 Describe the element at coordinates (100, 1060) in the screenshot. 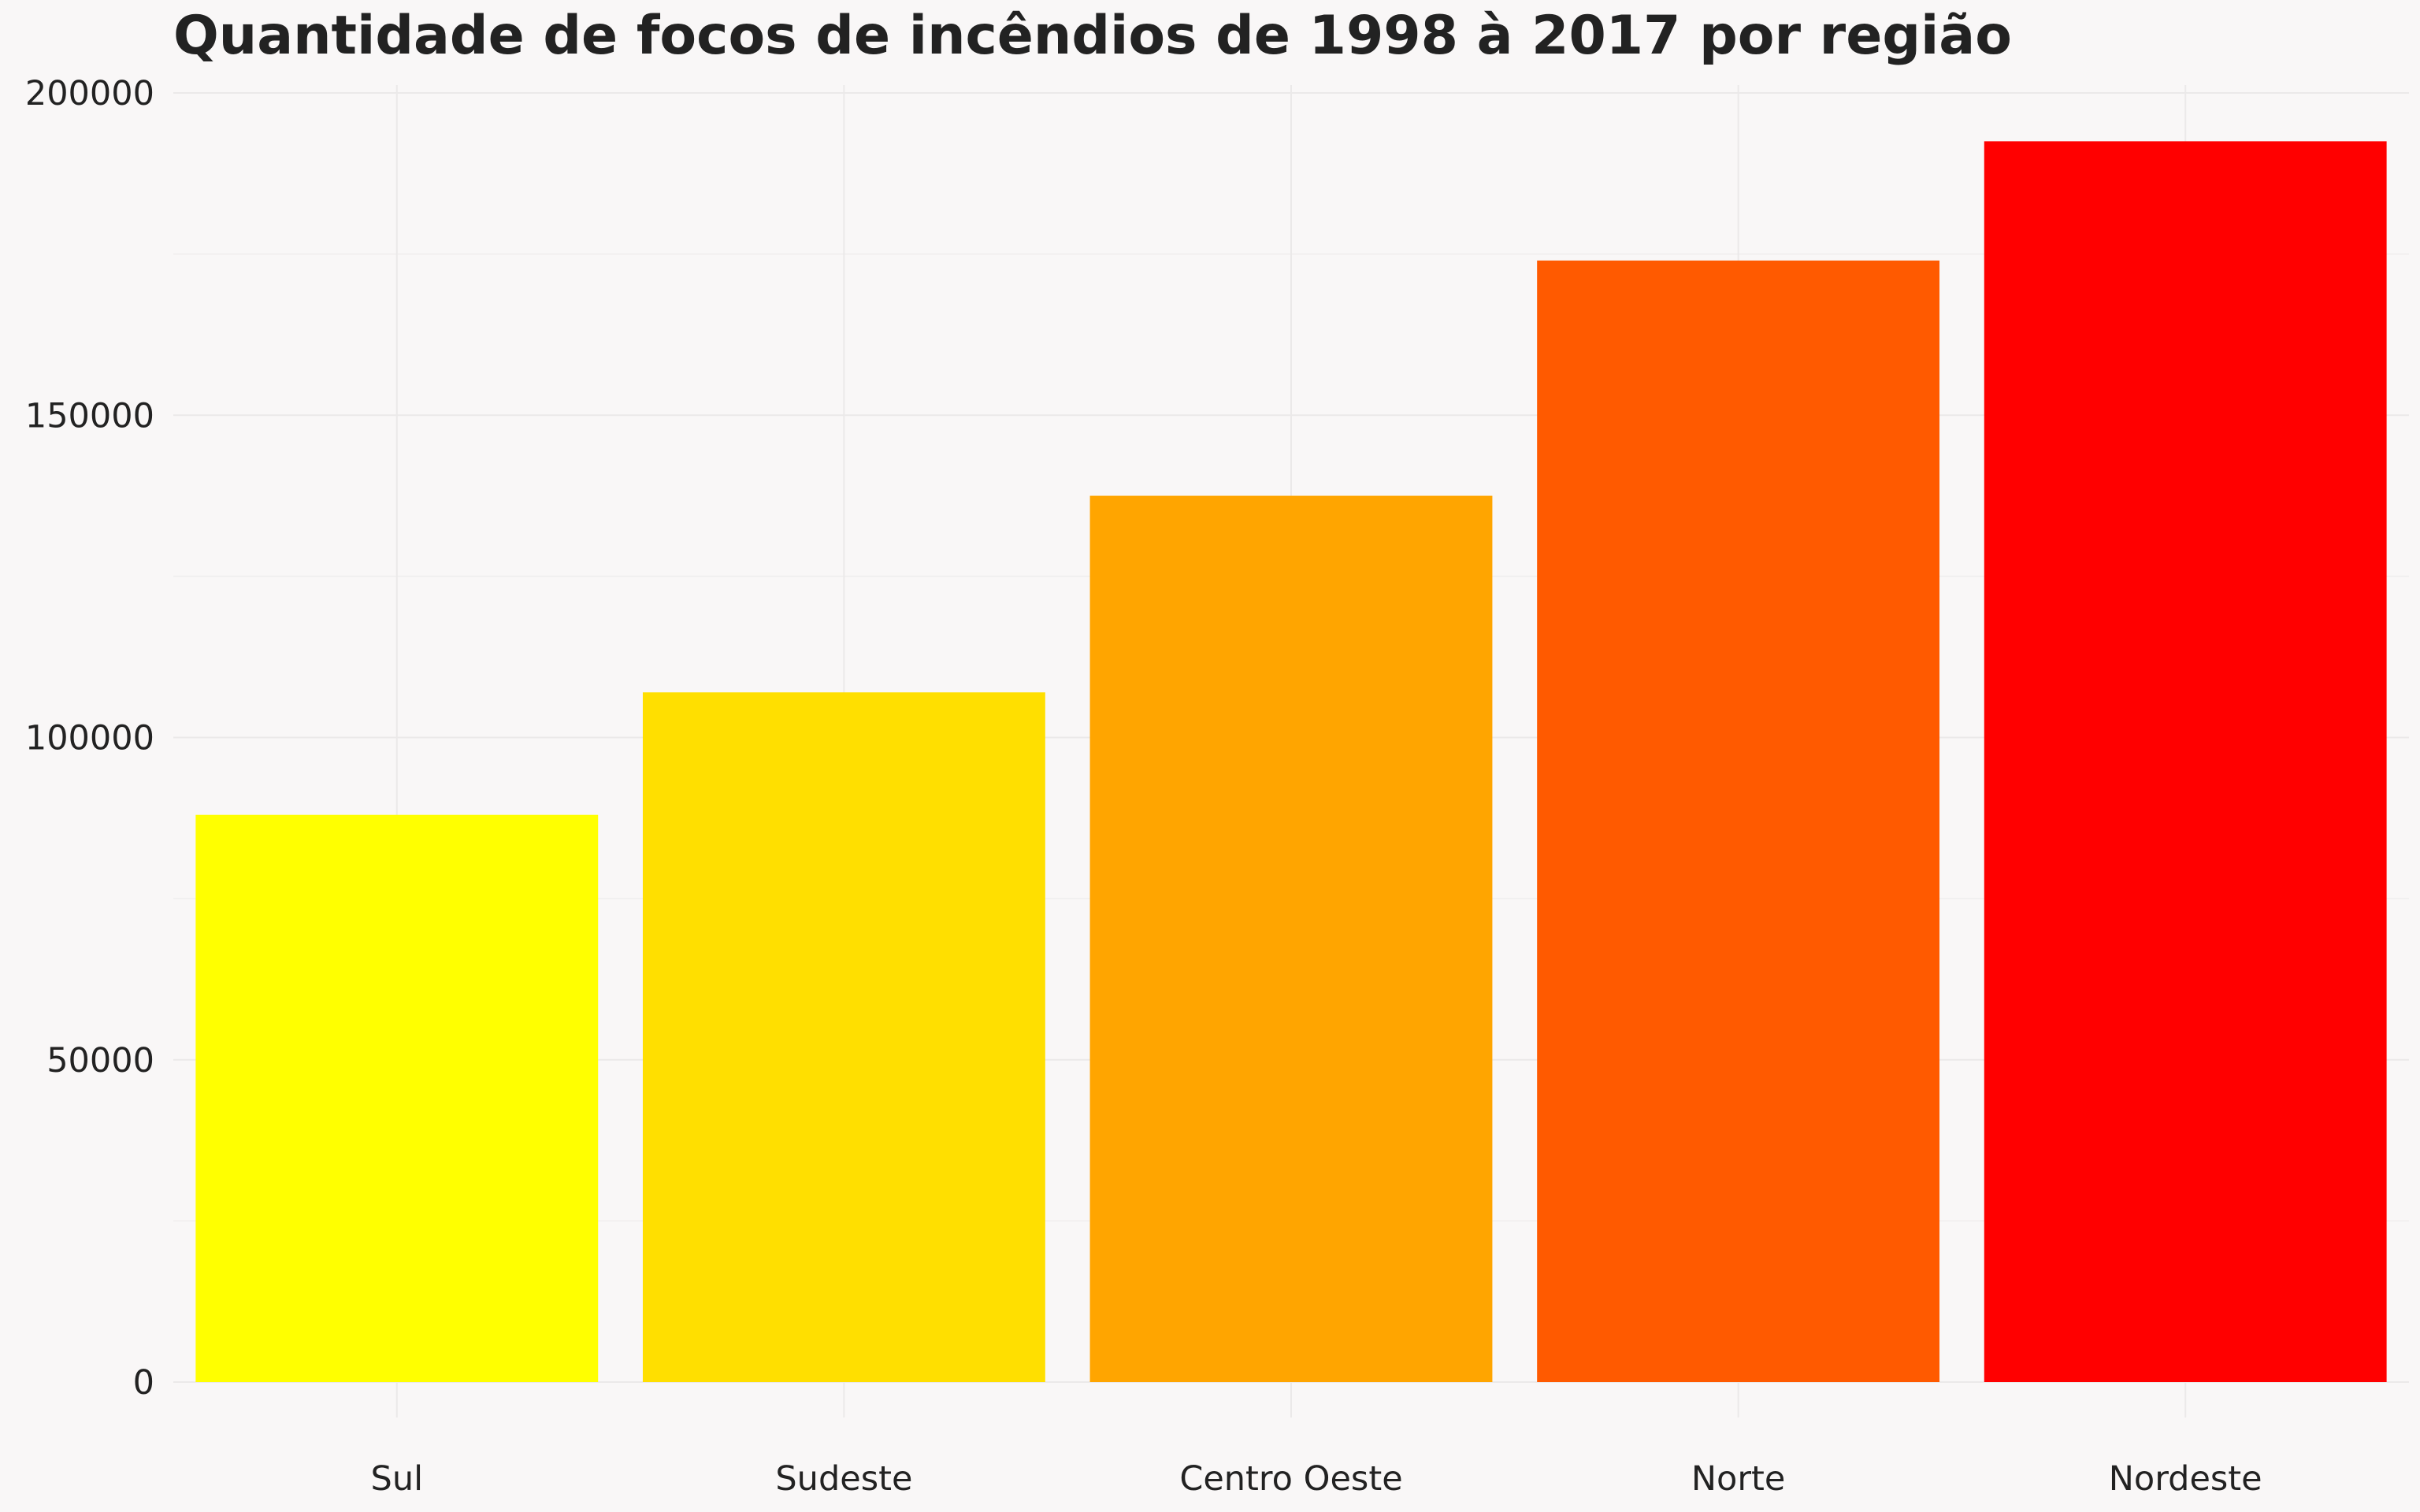

I see `y-tick-label: 50000` at that location.